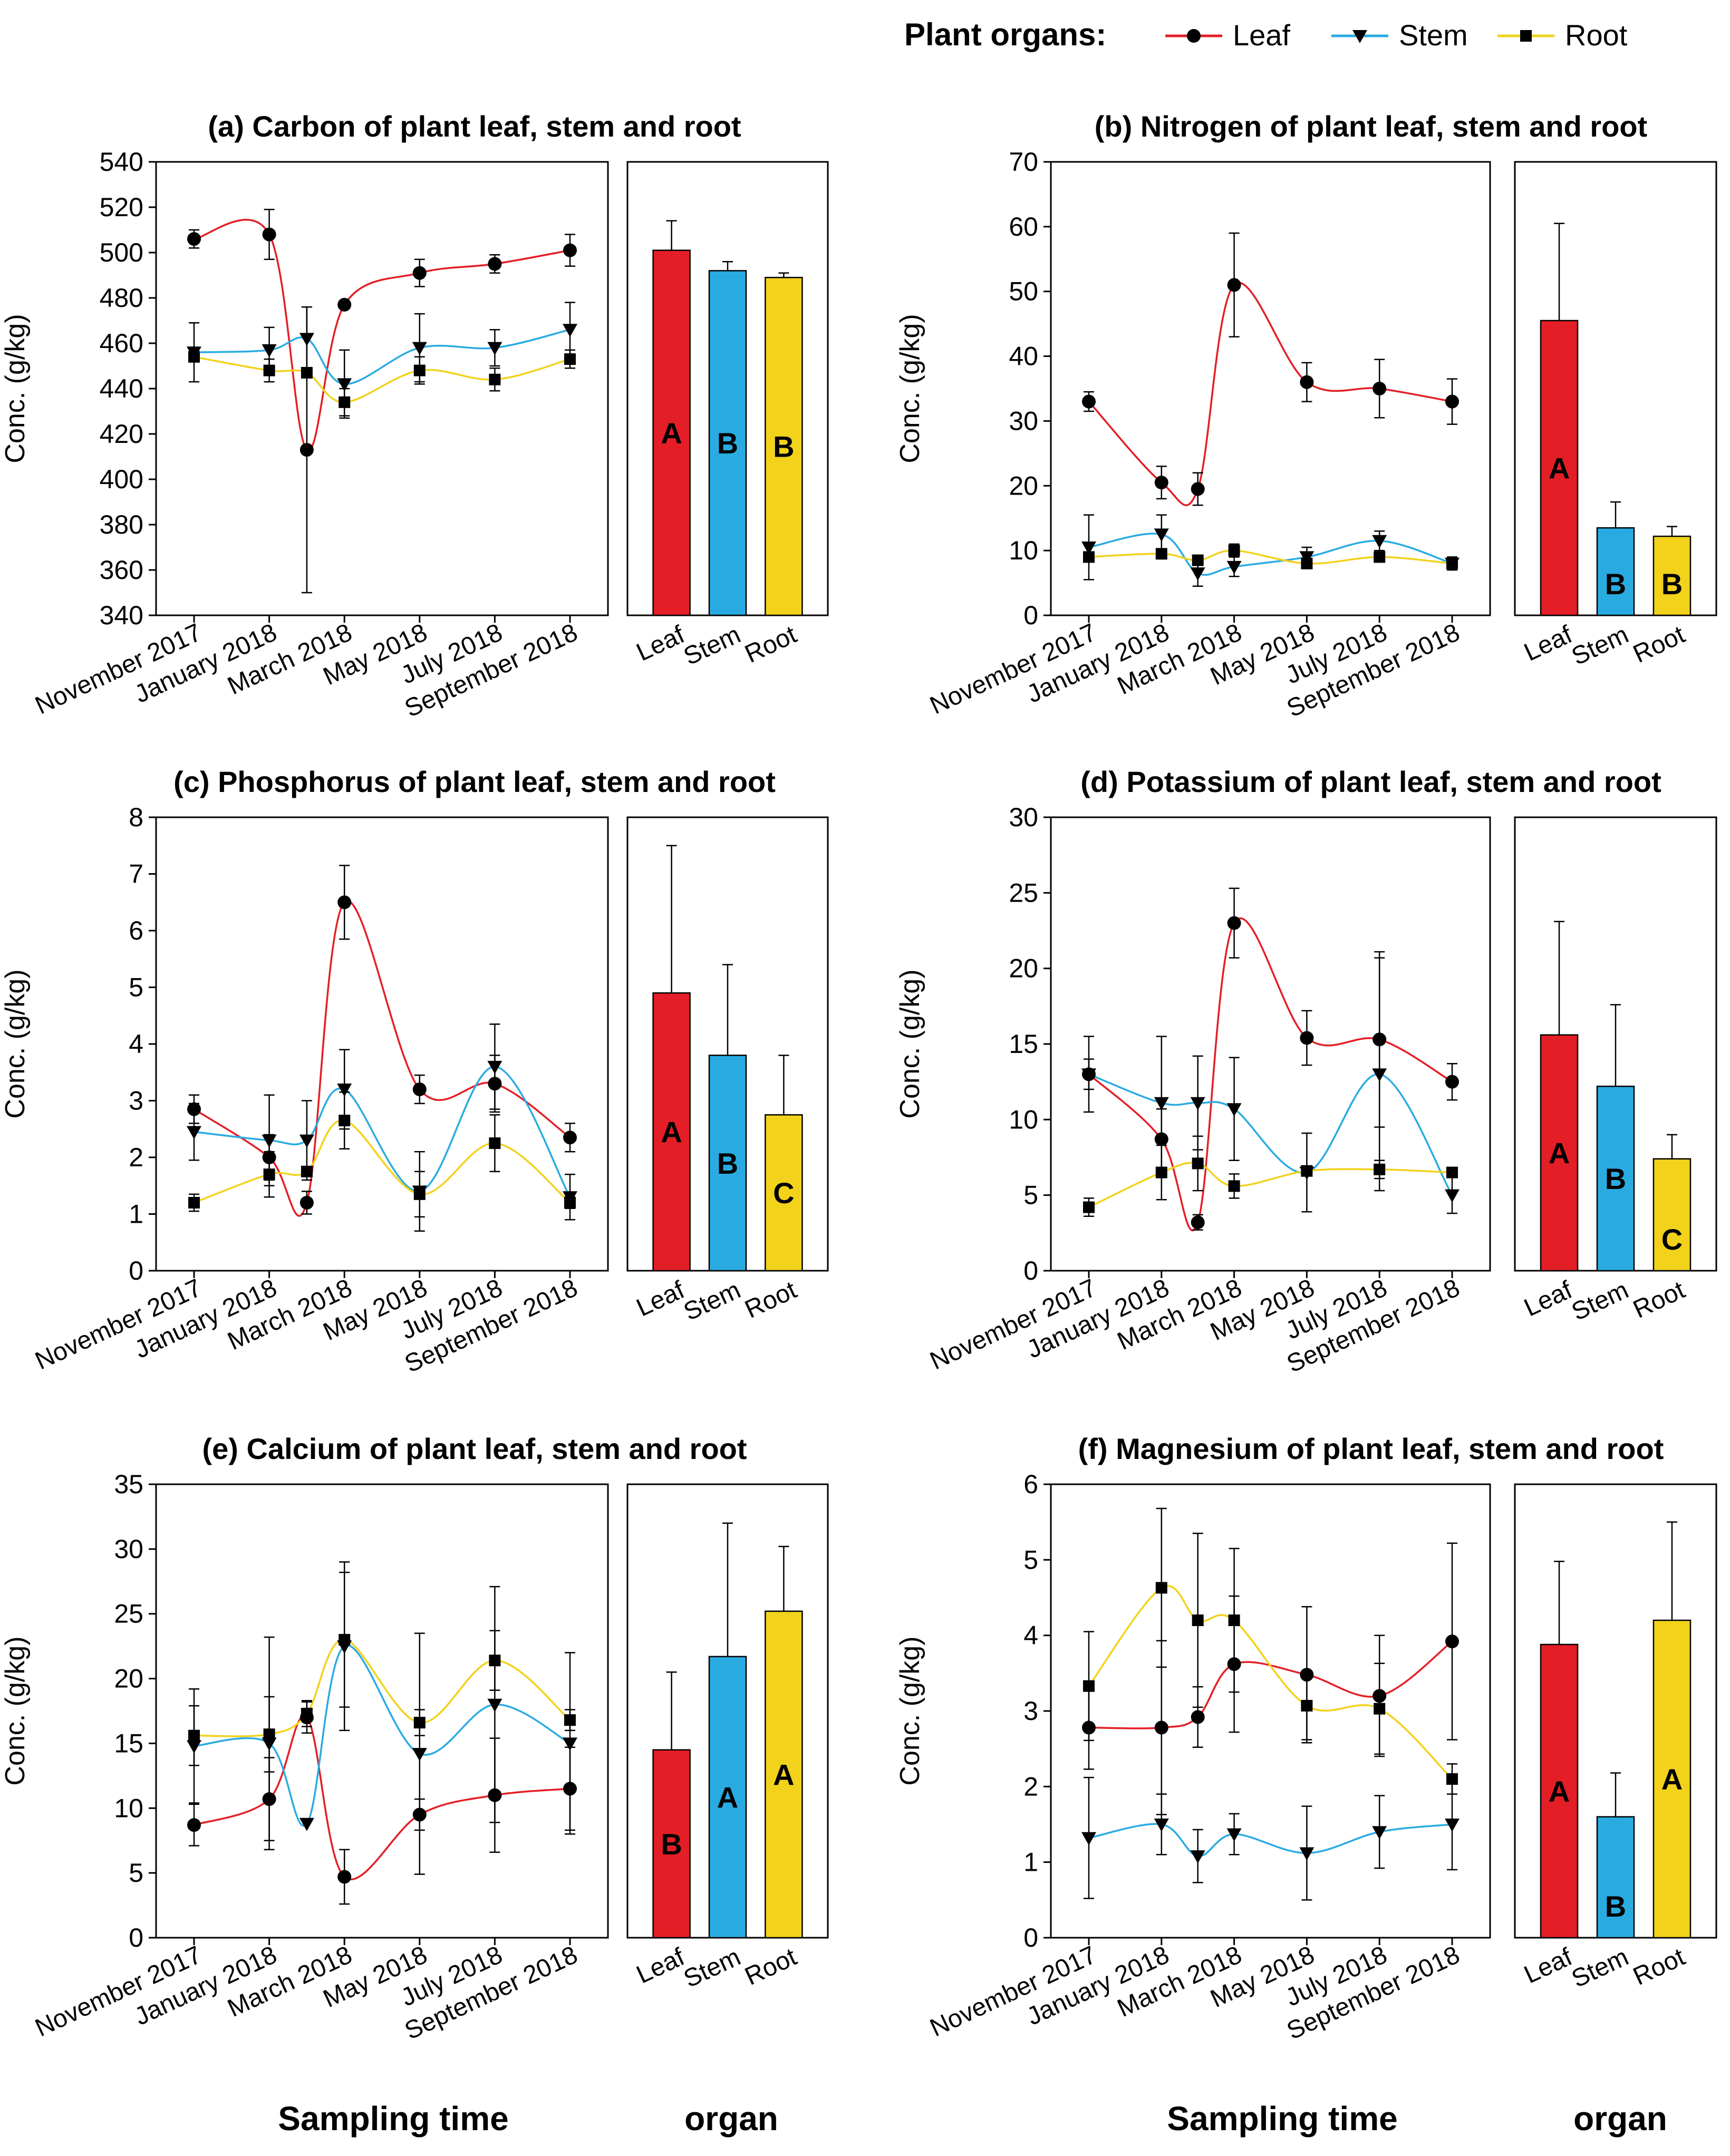  I want to click on y-tick-label: 15, so click(128, 1743).